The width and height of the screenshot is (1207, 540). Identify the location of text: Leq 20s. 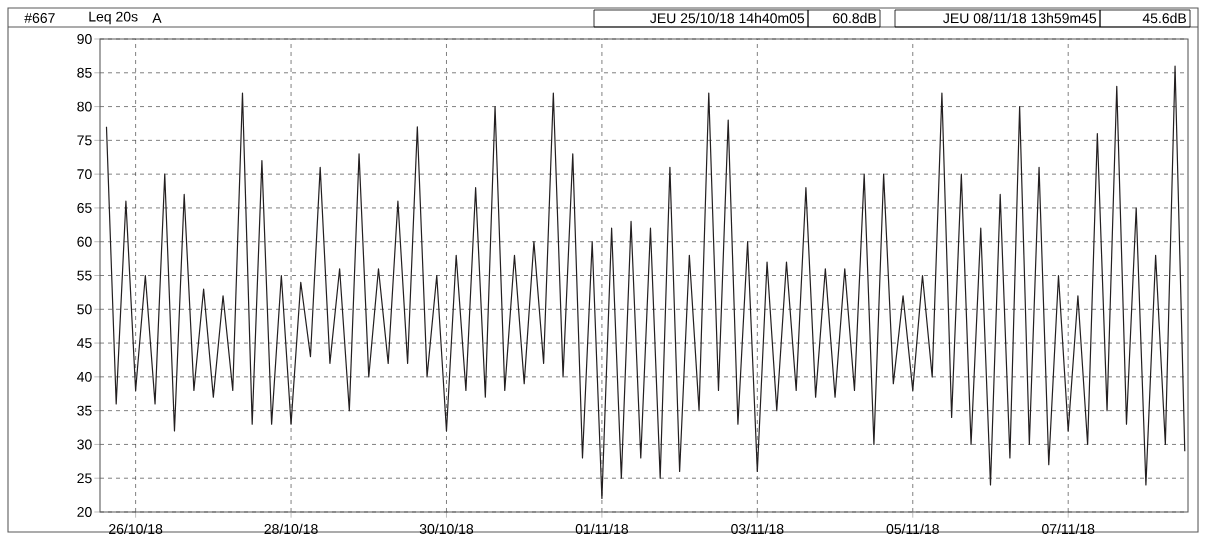
(113, 18).